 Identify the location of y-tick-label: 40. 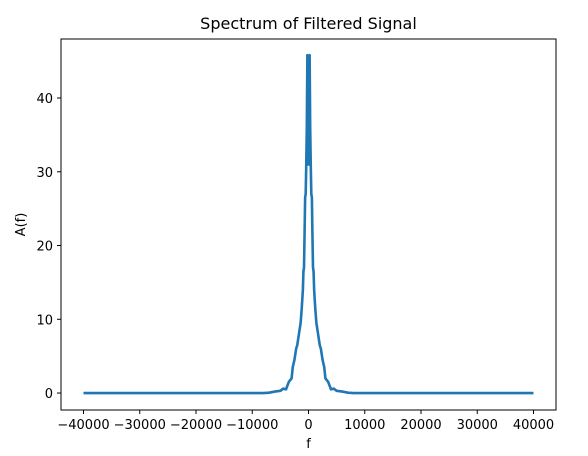
(44, 99).